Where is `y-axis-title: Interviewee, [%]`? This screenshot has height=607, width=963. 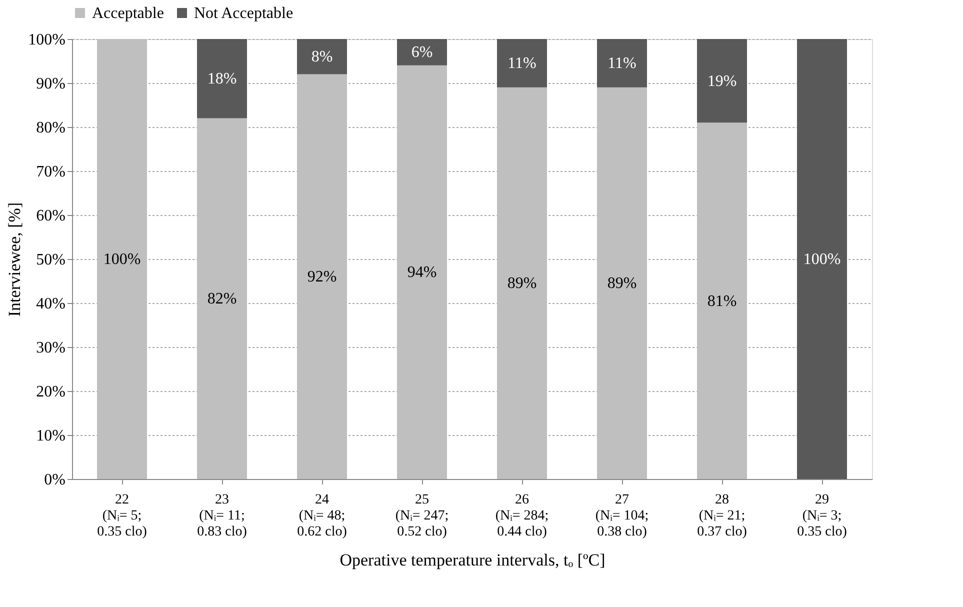
y-axis-title: Interviewee, [%] is located at coordinates (14, 259).